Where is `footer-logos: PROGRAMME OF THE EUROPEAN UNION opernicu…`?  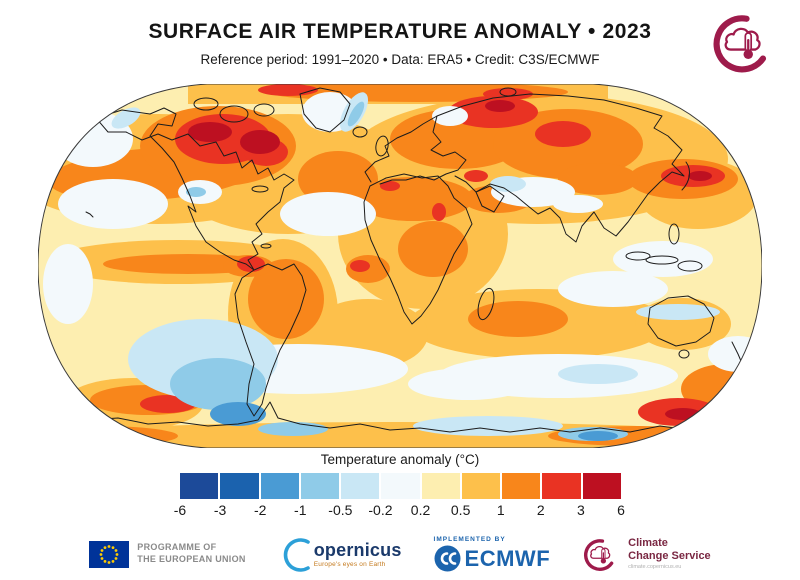
footer-logos: PROGRAMME OF THE EUROPEAN UNION opernicu… is located at coordinates (400, 554).